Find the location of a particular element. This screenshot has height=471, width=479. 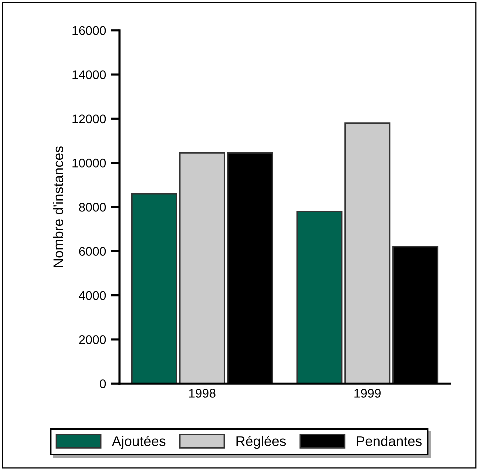

legend-label: Pendantes is located at coordinates (389, 441).